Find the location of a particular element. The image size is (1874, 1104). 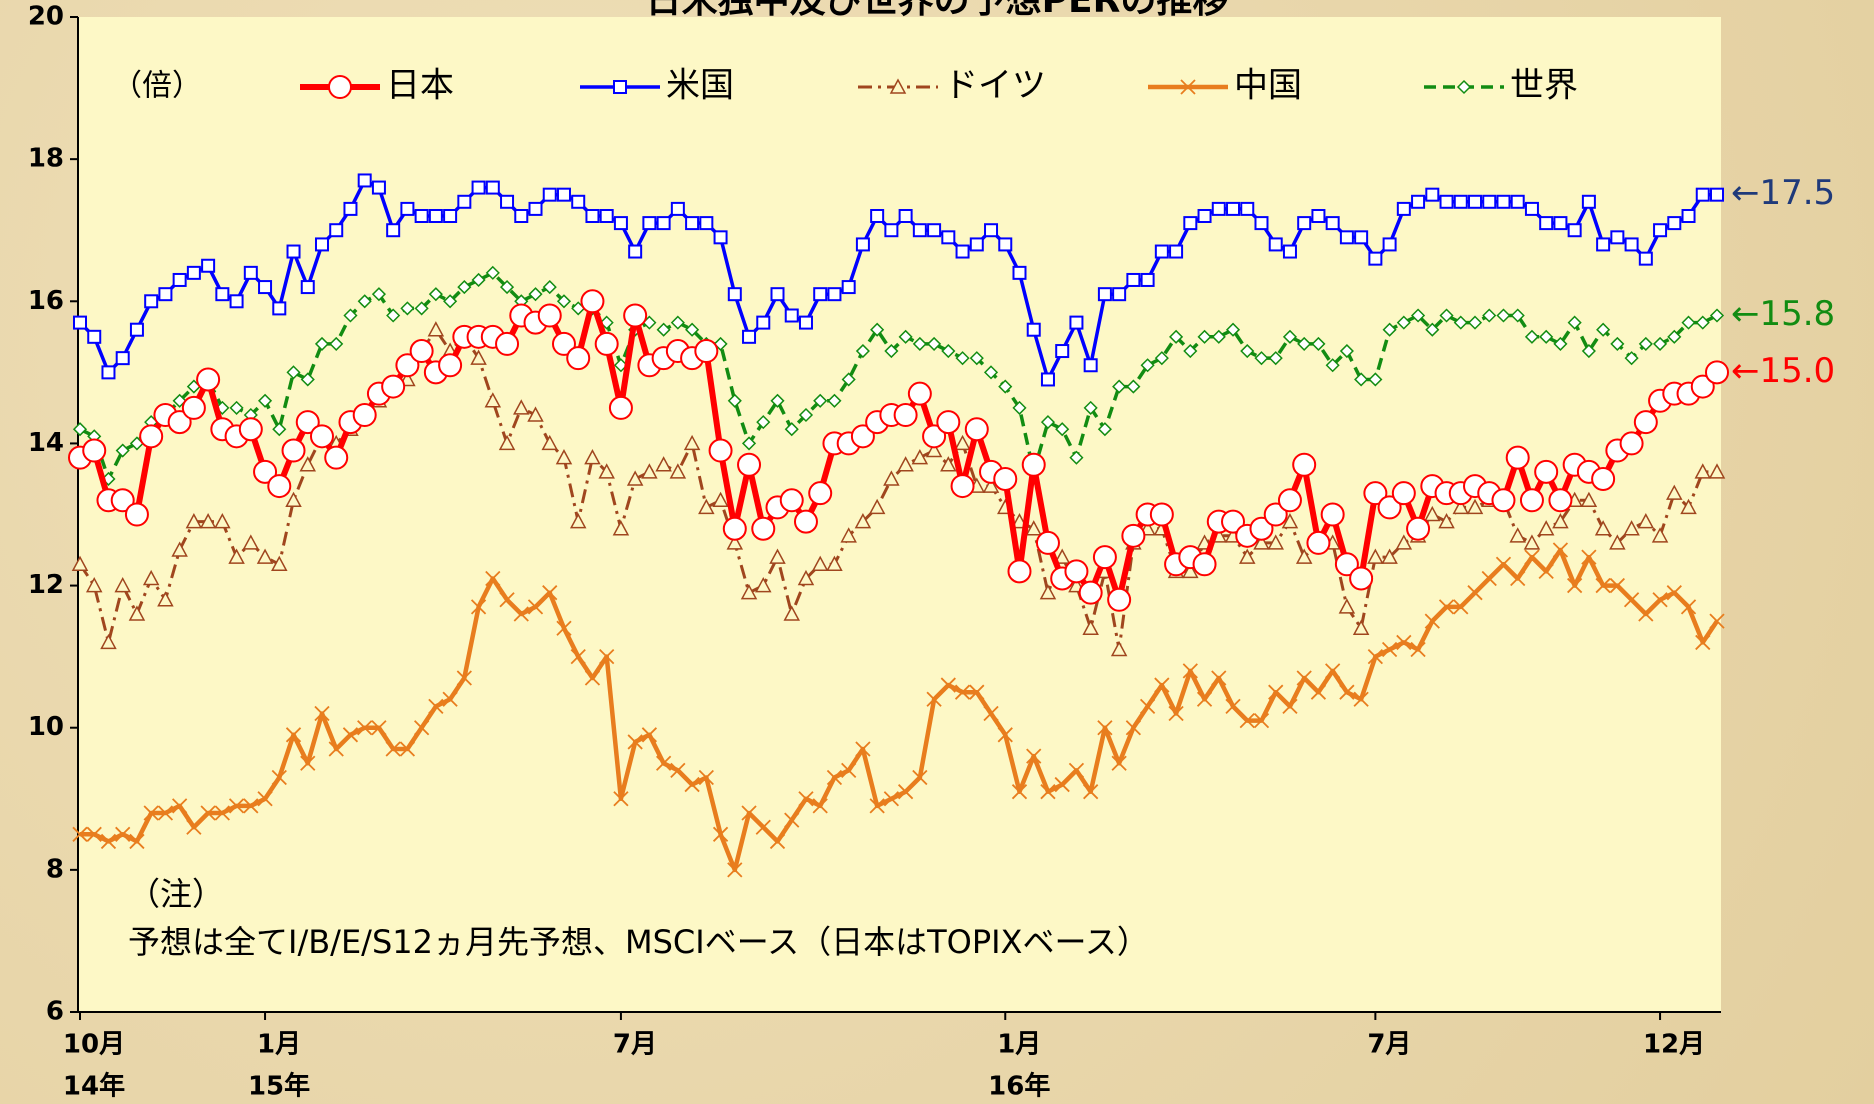

x-tick-label: 7月 is located at coordinates (1389, 1045).